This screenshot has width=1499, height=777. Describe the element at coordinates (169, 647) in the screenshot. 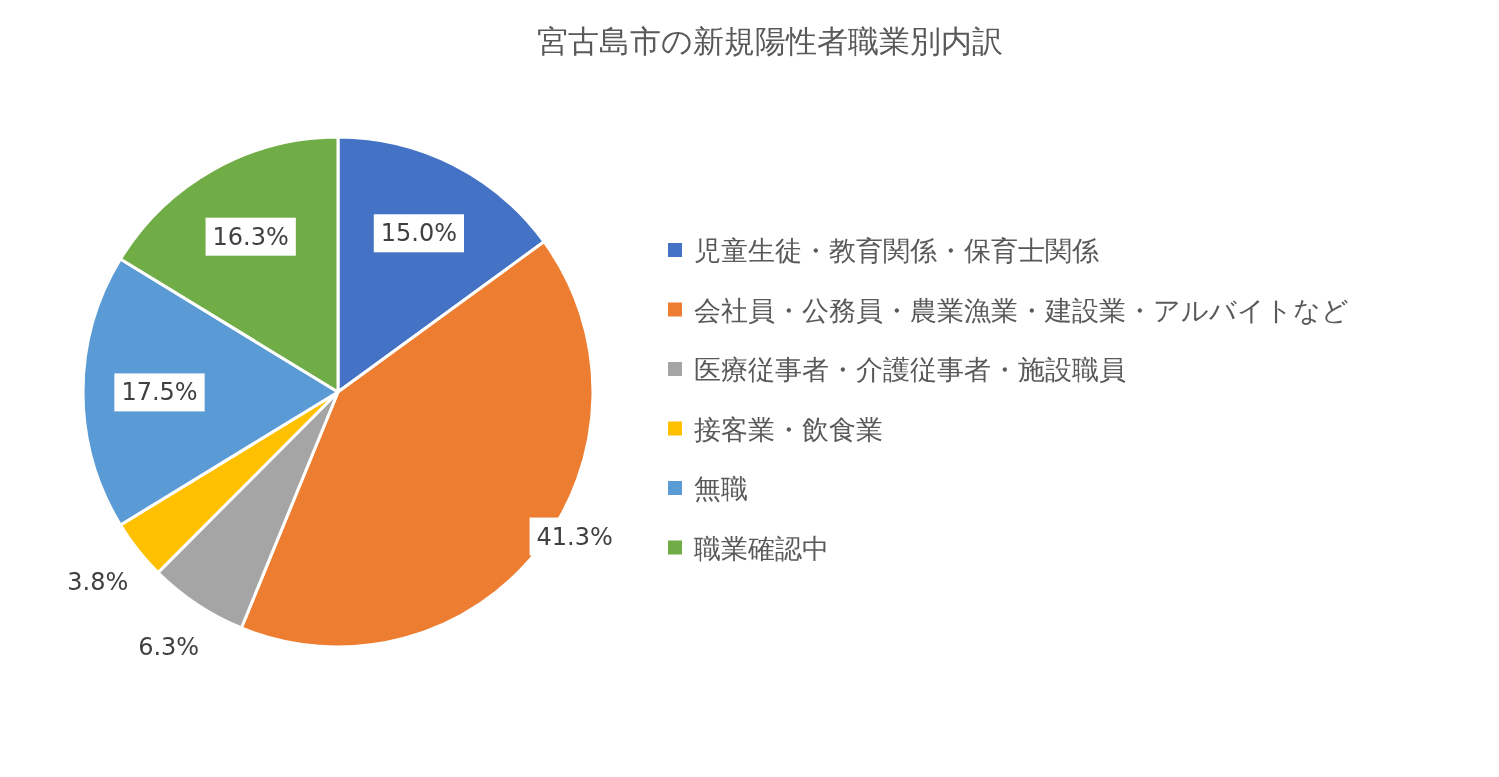

I see `data-label: 6.3%` at that location.